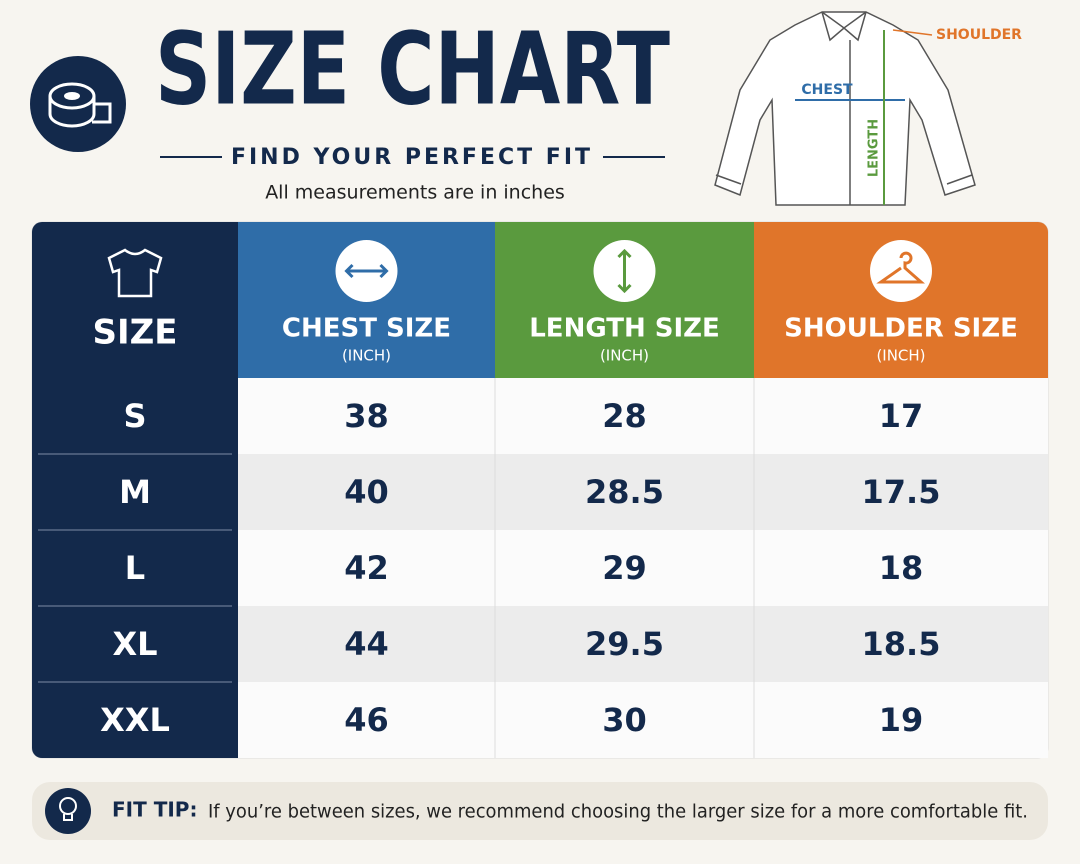 The image size is (1080, 864). Describe the element at coordinates (901, 720) in the screenshot. I see `cell-value: 19` at that location.